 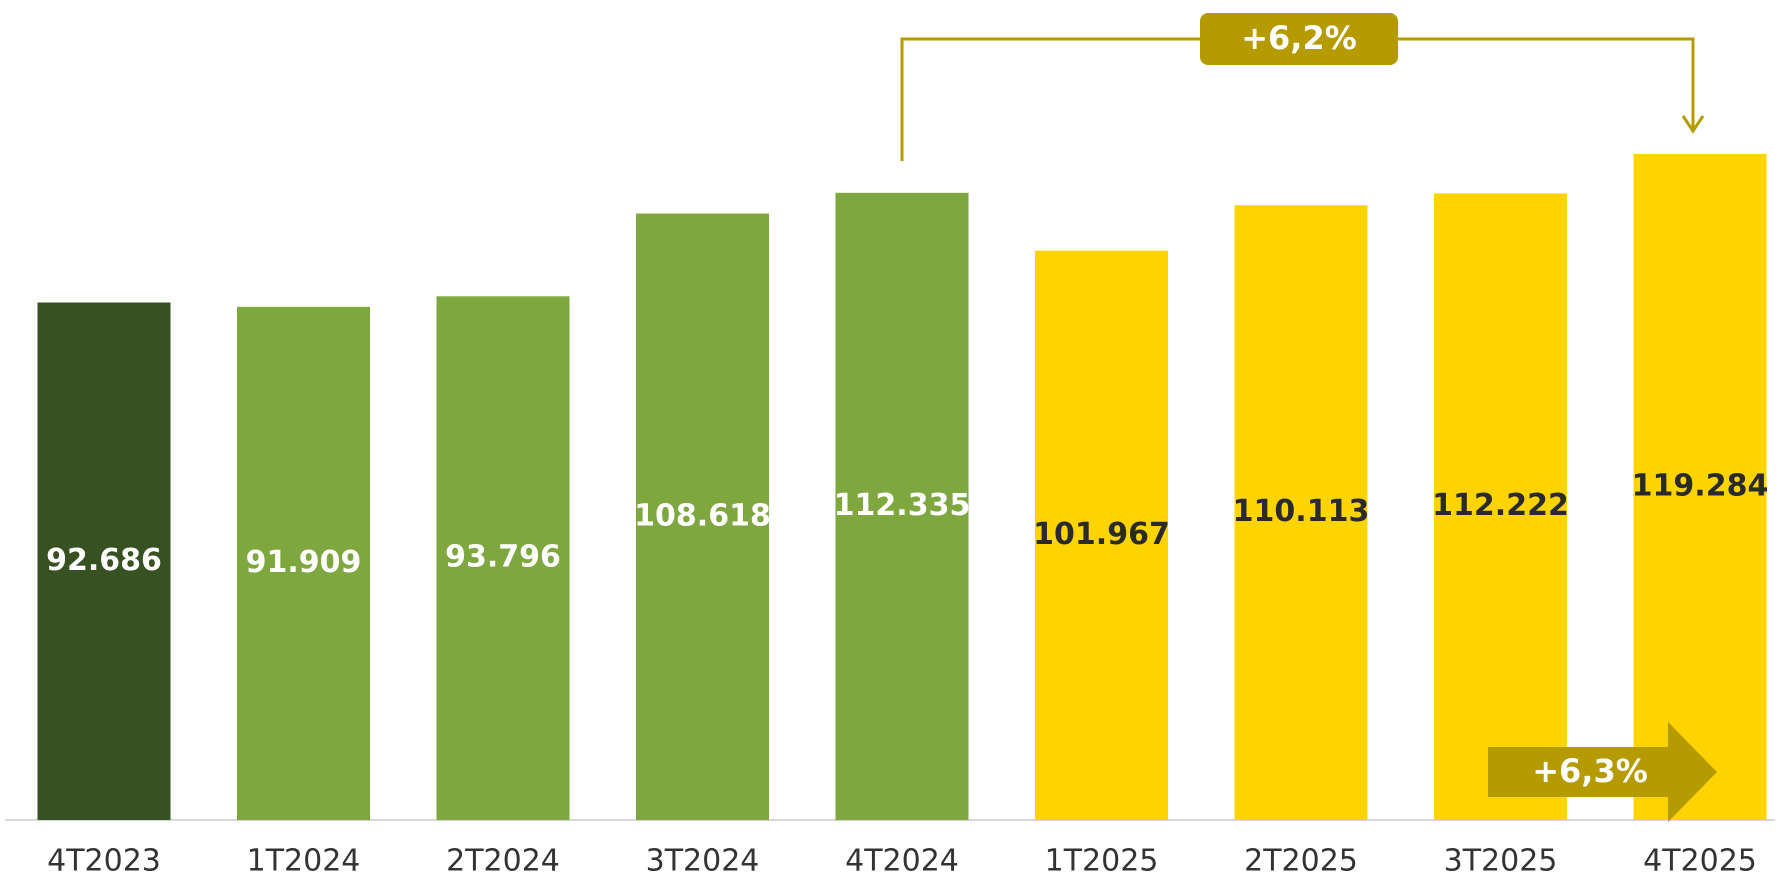 What do you see at coordinates (1102, 861) in the screenshot?
I see `x-tick-label: 1T2025` at bounding box center [1102, 861].